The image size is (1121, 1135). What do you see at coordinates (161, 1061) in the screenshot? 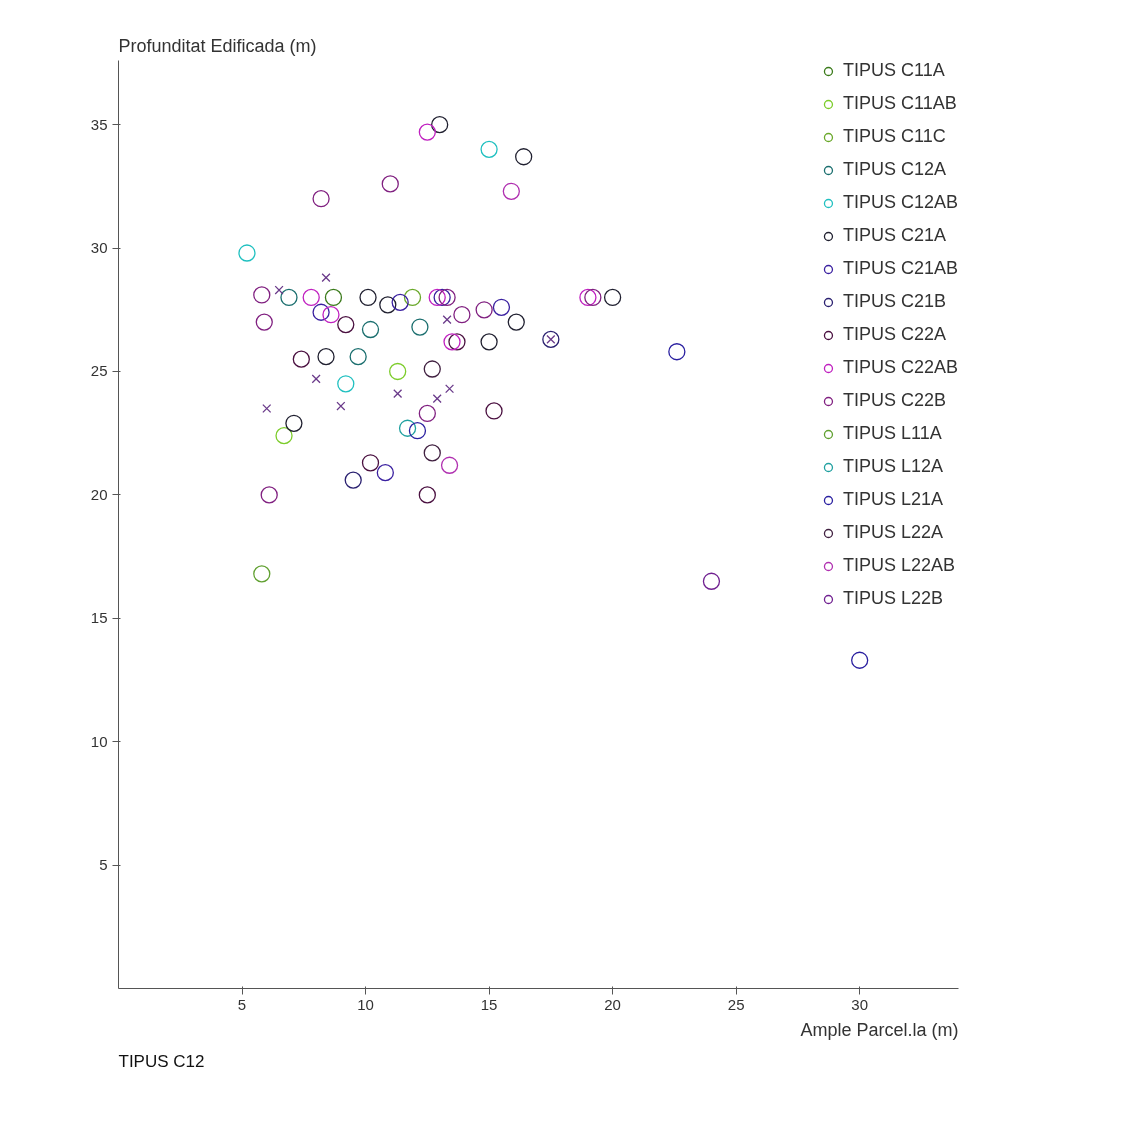
I see `text: TIPUS C12` at bounding box center [161, 1061].